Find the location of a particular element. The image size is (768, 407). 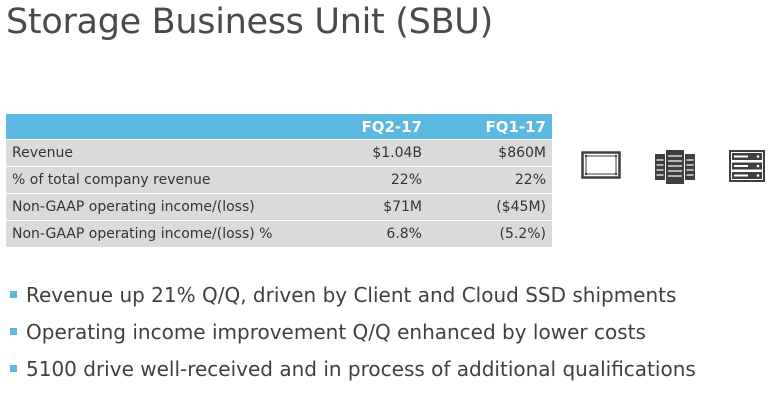

cell-fq2-17: $71M is located at coordinates (366, 207).